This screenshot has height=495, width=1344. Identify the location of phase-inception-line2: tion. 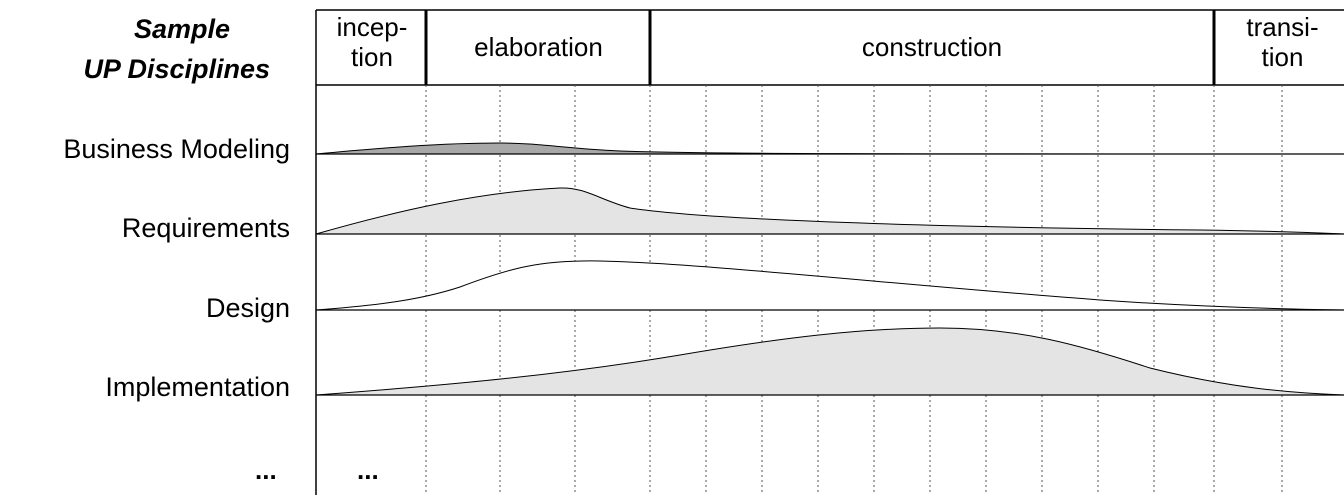
(372, 57).